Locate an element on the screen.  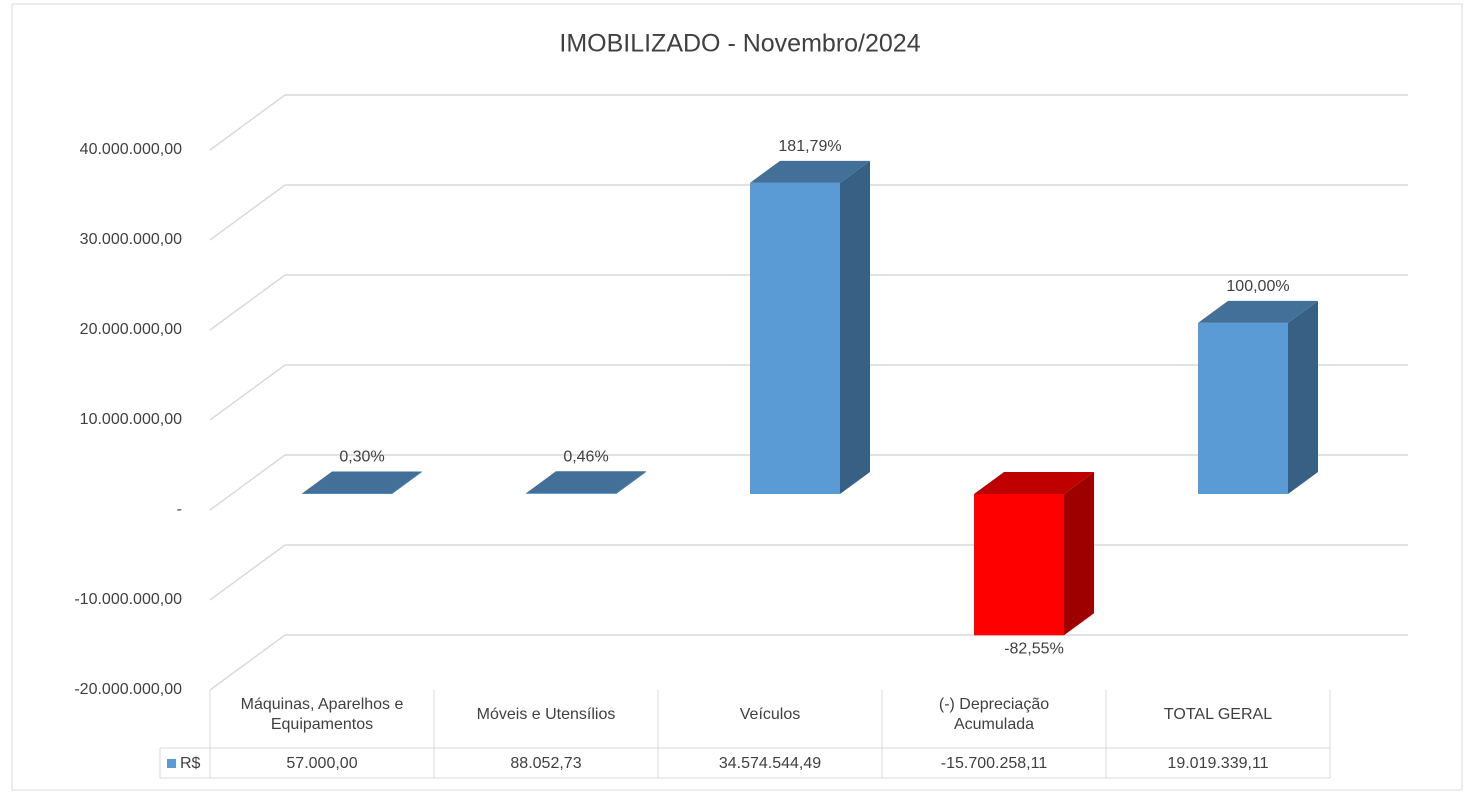
y-tick-label: -20.000.000,00 is located at coordinates (128, 689).